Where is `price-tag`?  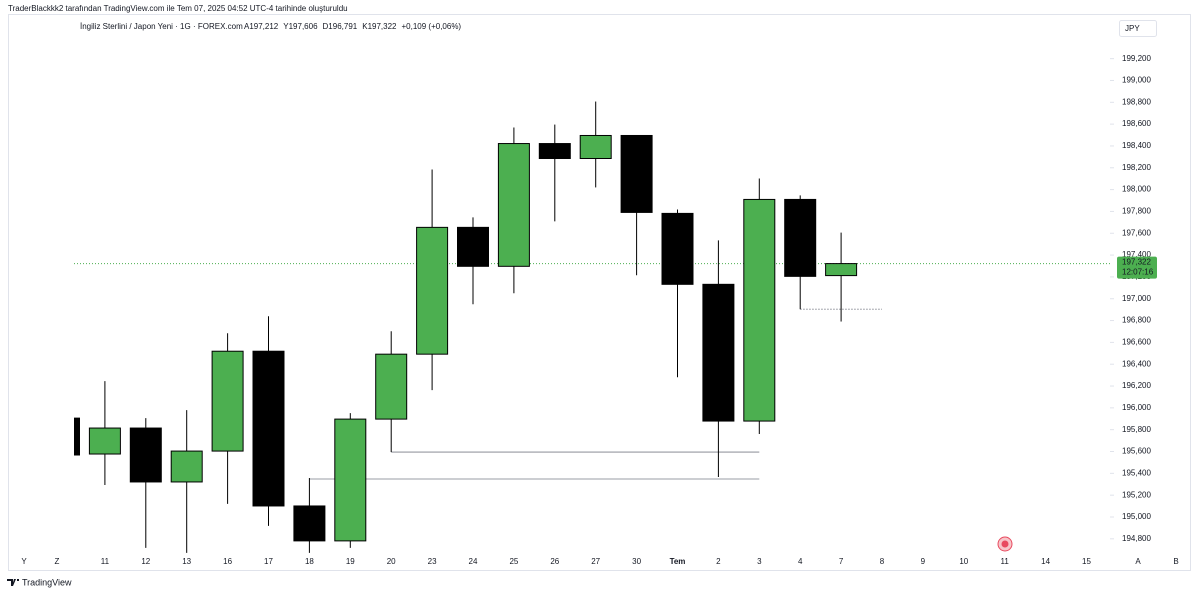 price-tag is located at coordinates (1137, 267).